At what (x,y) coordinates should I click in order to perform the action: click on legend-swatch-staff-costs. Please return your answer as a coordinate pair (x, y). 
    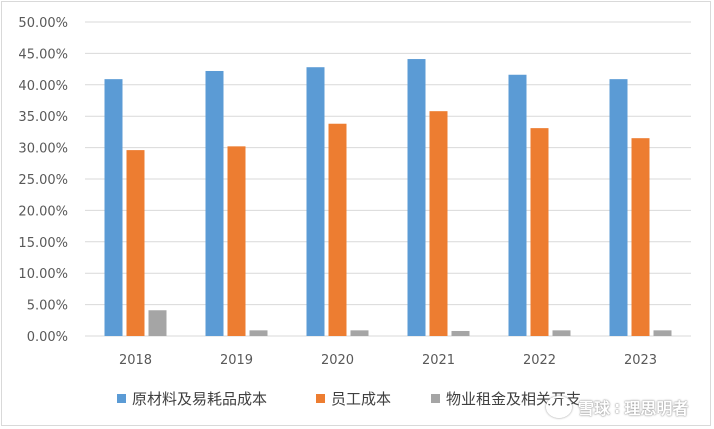
    Looking at the image, I should click on (320, 398).